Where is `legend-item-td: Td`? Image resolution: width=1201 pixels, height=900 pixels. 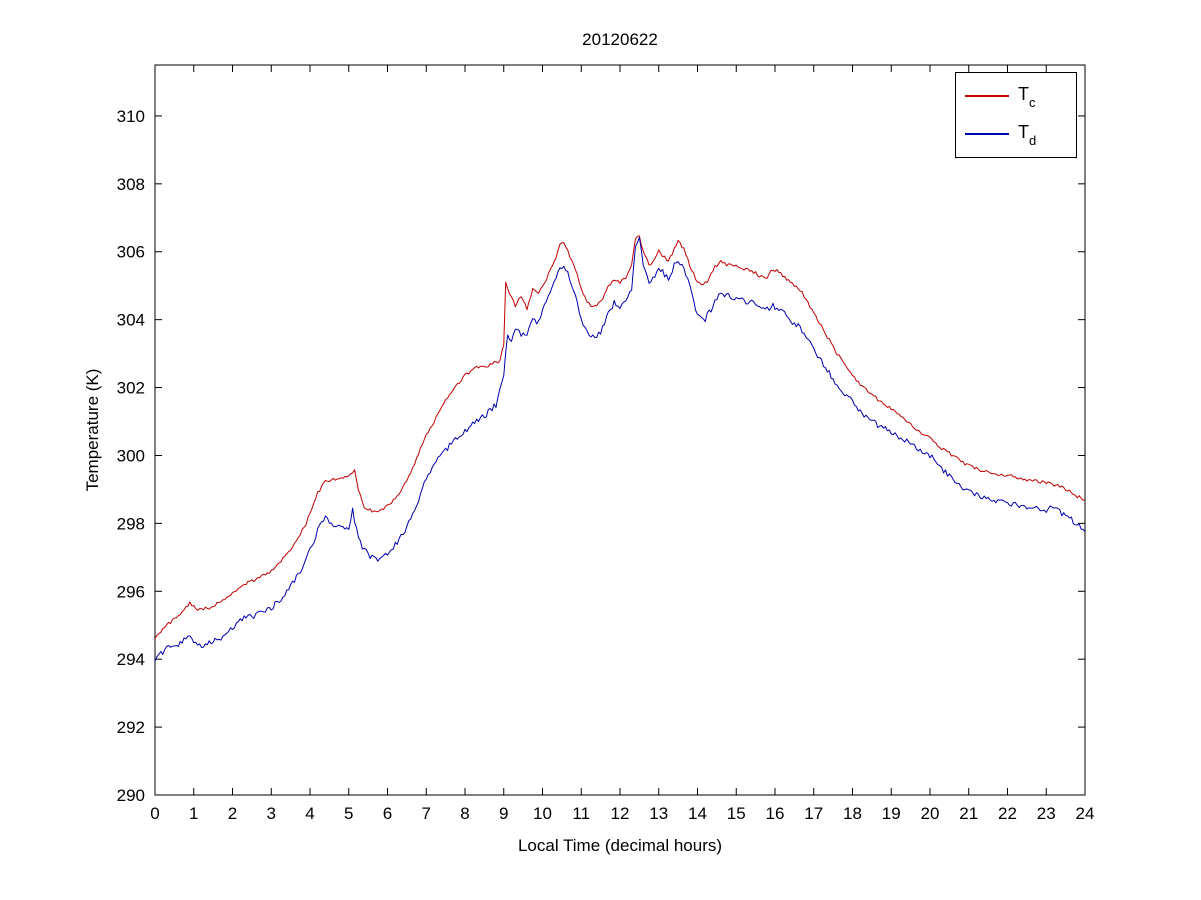 legend-item-td: Td is located at coordinates (1016, 135).